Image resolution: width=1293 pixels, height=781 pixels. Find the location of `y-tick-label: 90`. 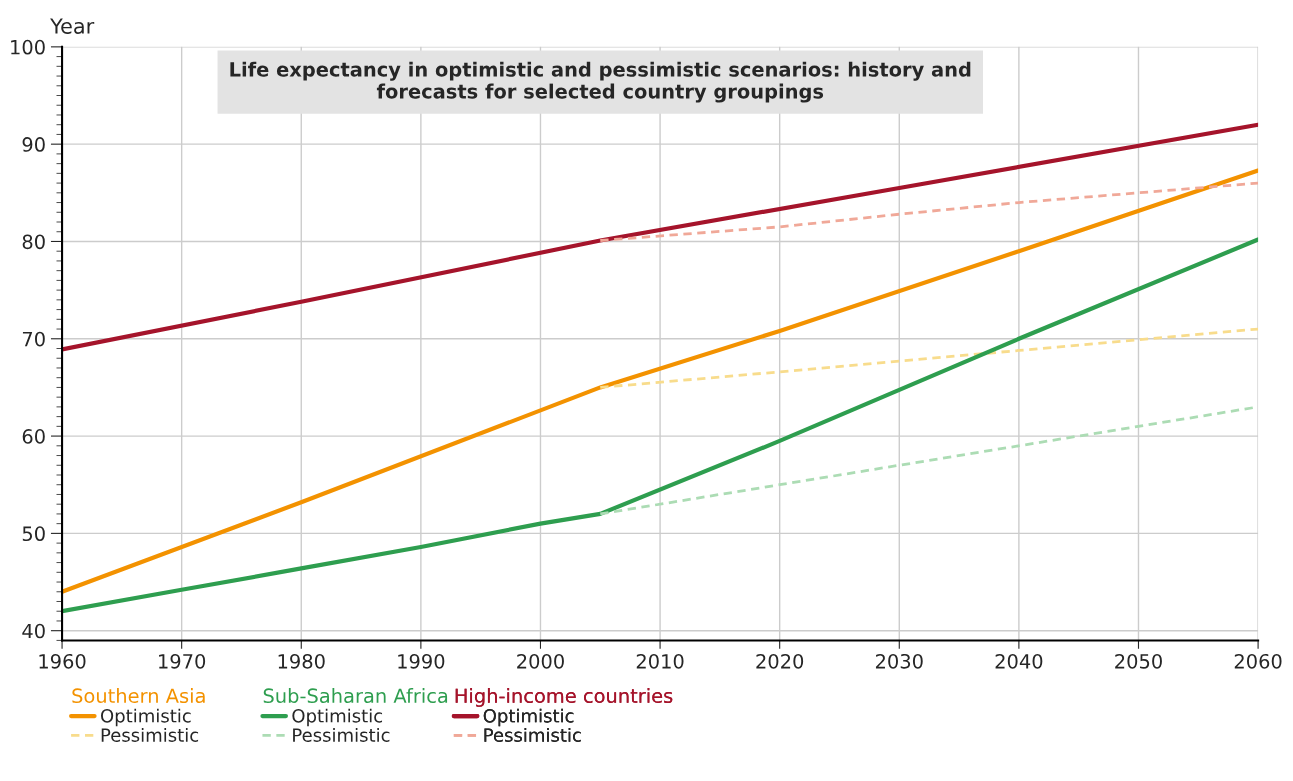

y-tick-label: 90 is located at coordinates (33, 144).